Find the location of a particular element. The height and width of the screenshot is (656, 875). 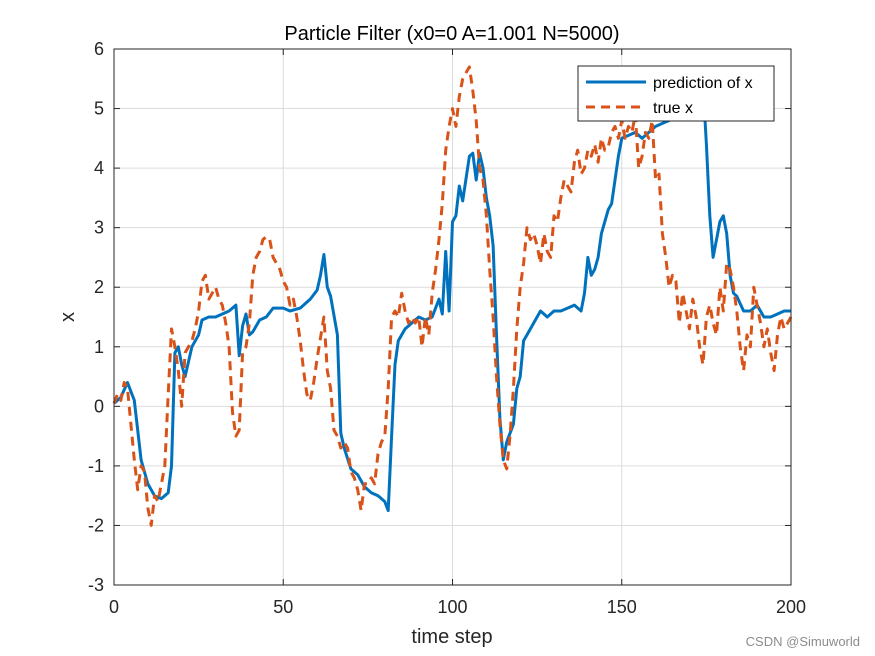

x-axis-label: time step is located at coordinates (451, 637).